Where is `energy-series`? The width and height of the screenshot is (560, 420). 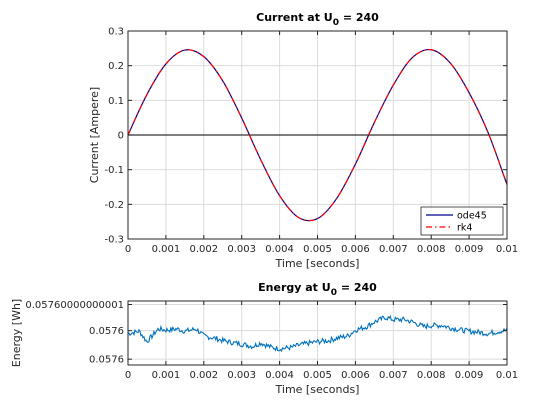
energy-series is located at coordinates (317, 333).